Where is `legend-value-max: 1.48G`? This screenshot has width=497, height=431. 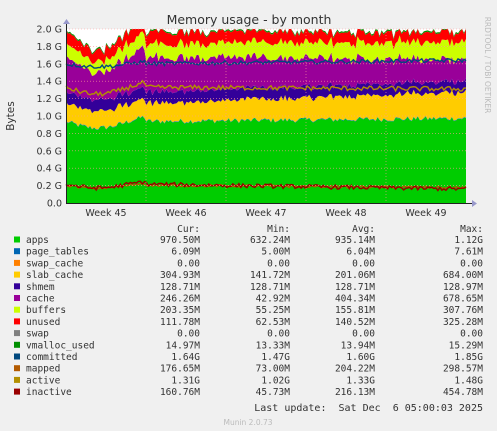 legend-value-max: 1.48G is located at coordinates (468, 380).